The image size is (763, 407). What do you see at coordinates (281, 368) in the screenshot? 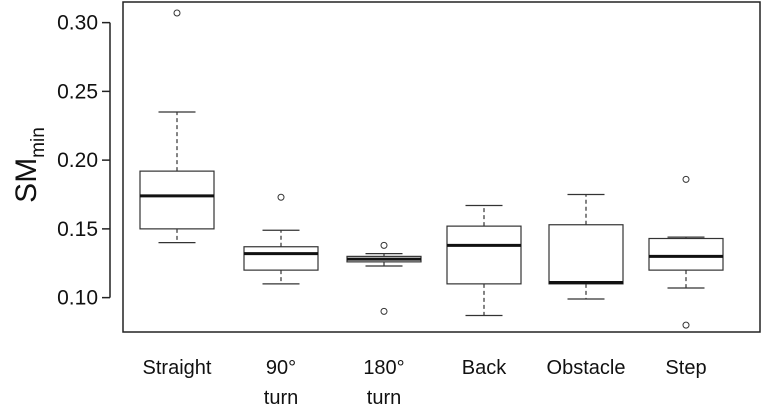
I see `x-category-label: 90°` at bounding box center [281, 368].